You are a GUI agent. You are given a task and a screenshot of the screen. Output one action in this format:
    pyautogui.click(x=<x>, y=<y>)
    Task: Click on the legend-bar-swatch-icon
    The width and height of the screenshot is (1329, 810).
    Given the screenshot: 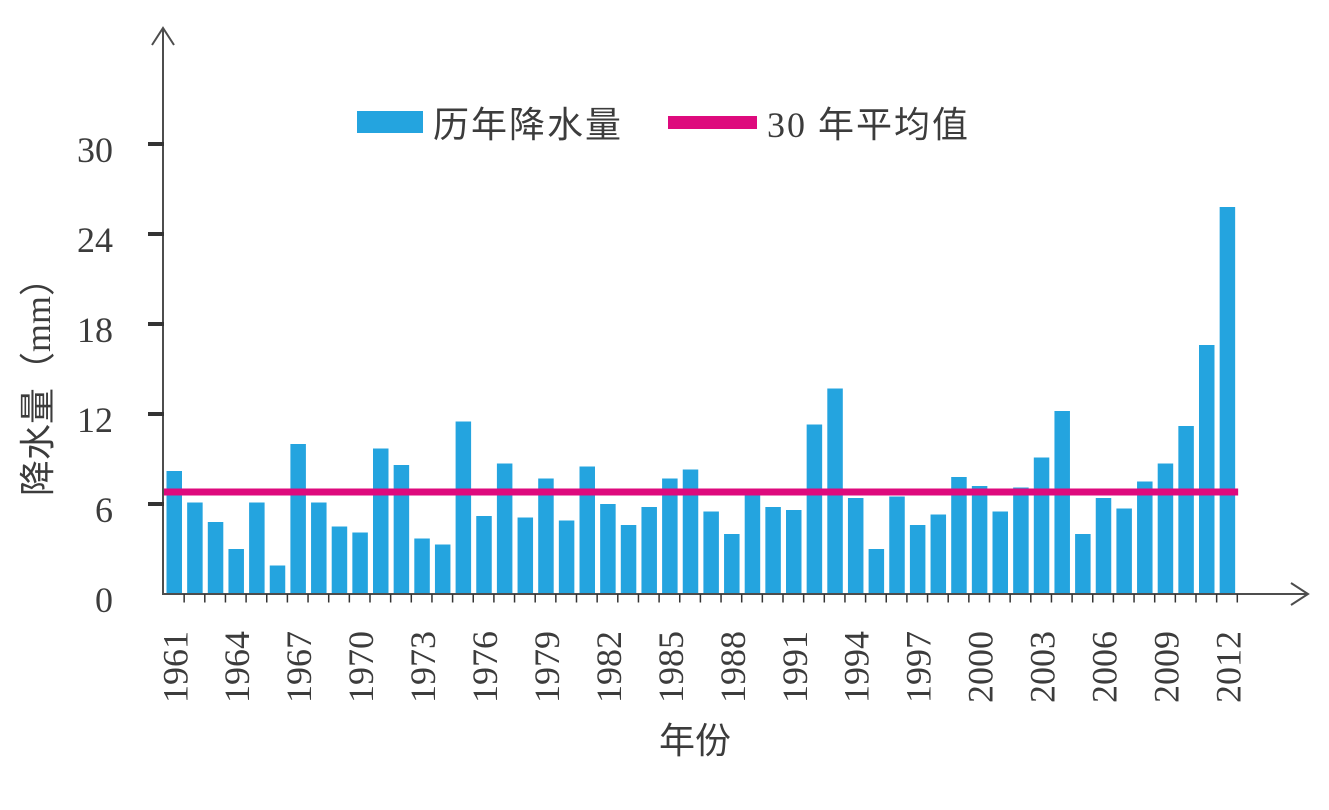 What is the action you would take?
    pyautogui.click(x=390, y=122)
    